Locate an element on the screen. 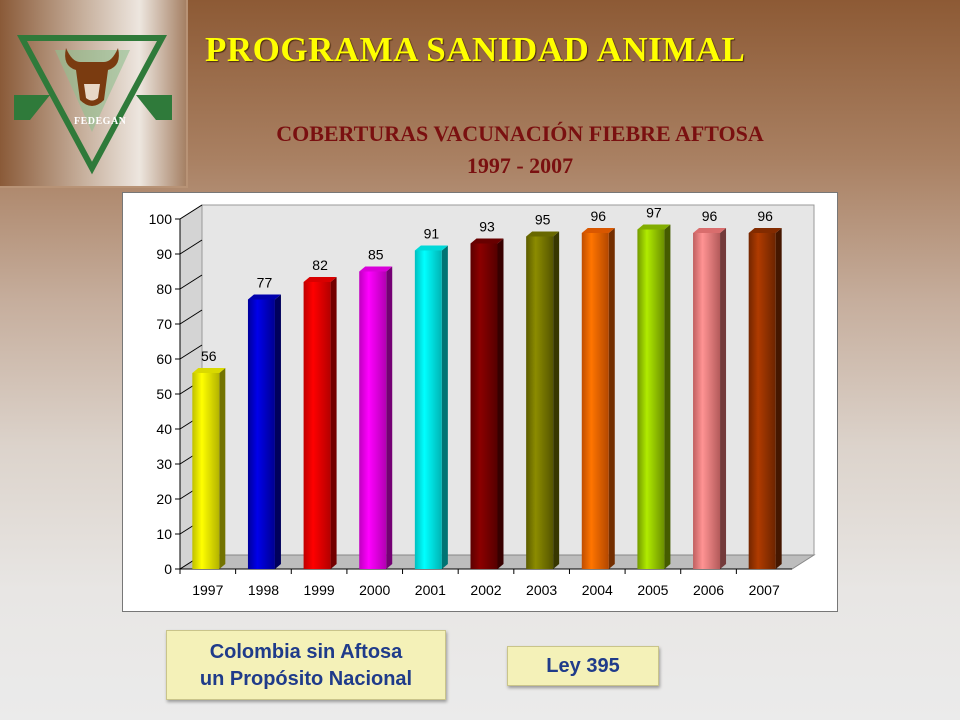 The height and width of the screenshot is (720, 960). y-tick-label: 20 is located at coordinates (164, 499).